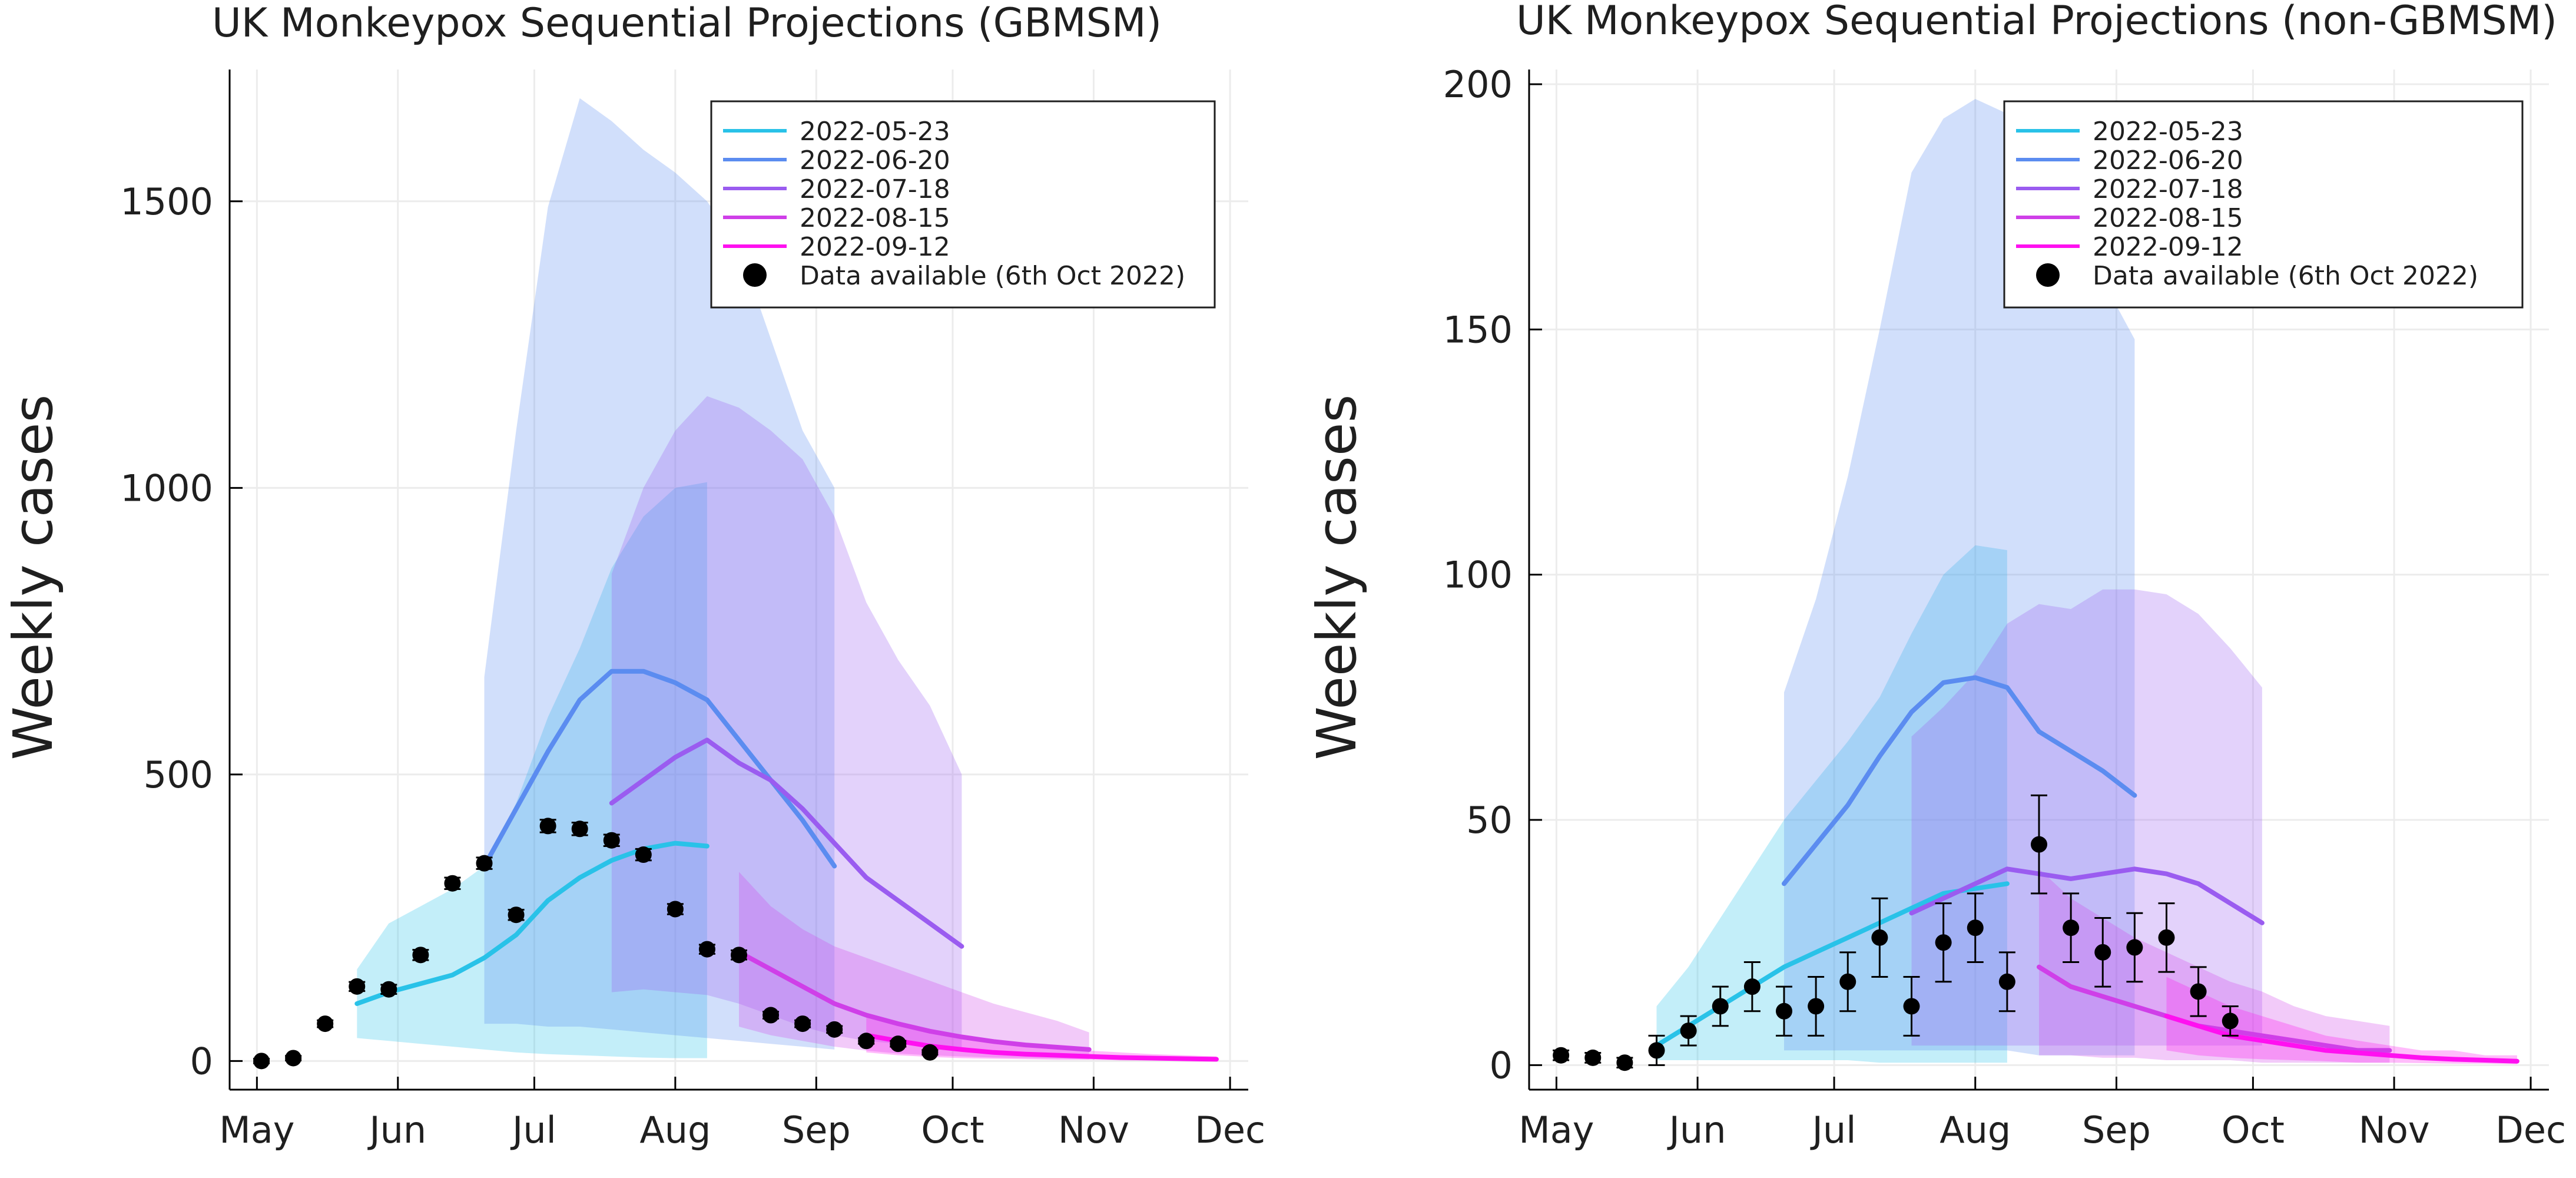 Image resolution: width=2576 pixels, height=1178 pixels. What do you see at coordinates (1478, 329) in the screenshot?
I see `y-tick-label: 150` at bounding box center [1478, 329].